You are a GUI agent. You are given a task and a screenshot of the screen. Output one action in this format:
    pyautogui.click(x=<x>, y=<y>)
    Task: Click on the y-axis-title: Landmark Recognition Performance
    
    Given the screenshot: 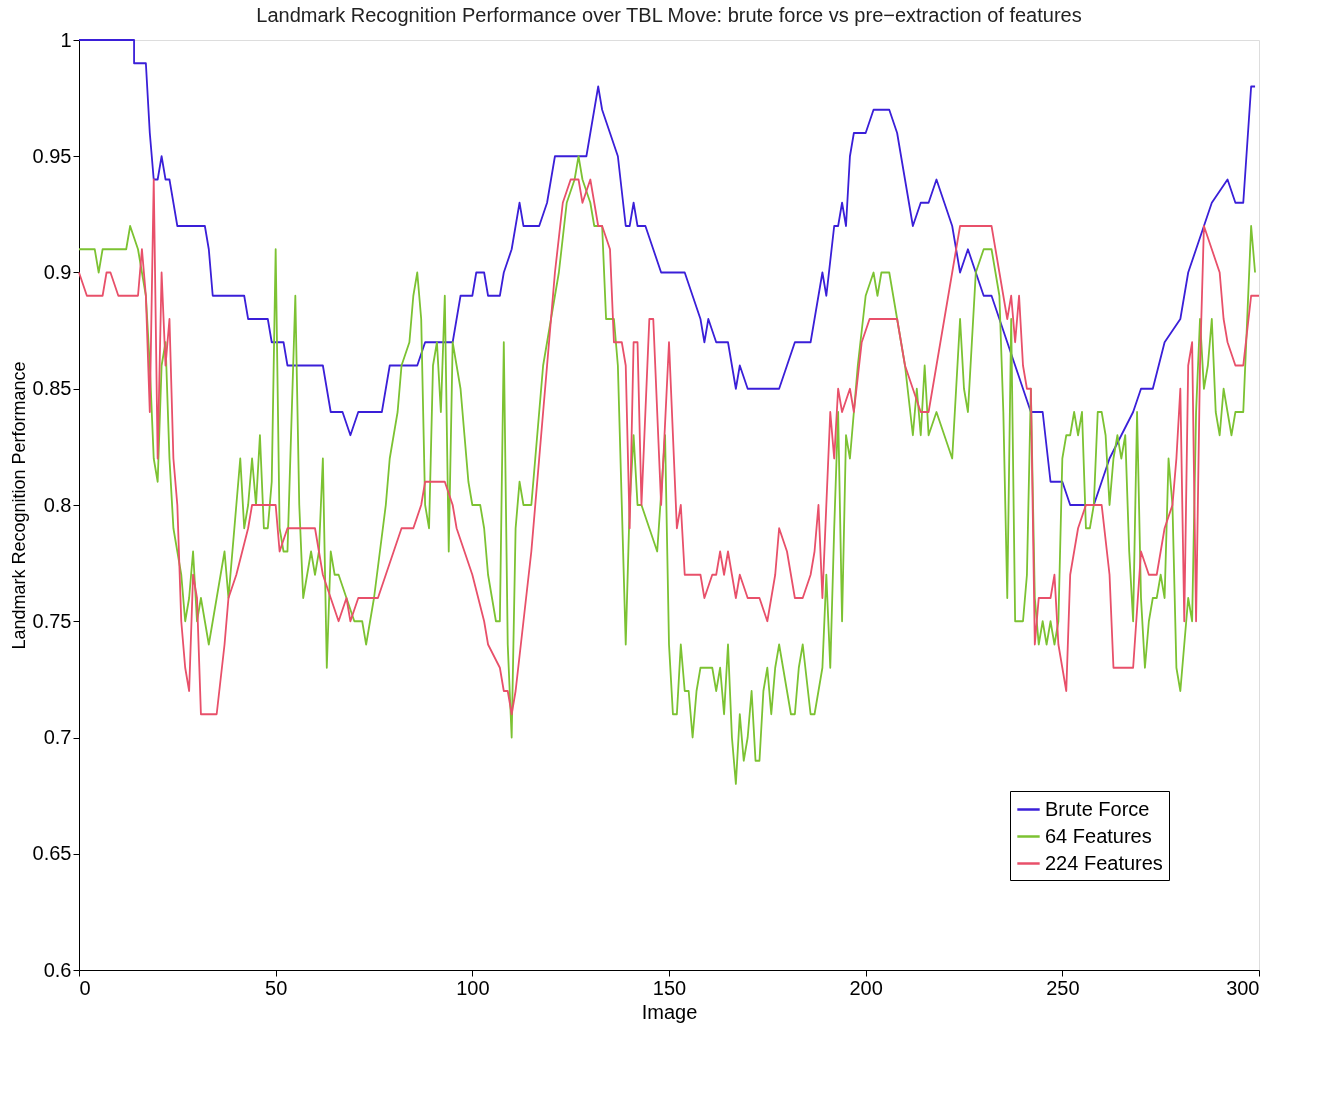 What is the action you would take?
    pyautogui.click(x=18, y=505)
    